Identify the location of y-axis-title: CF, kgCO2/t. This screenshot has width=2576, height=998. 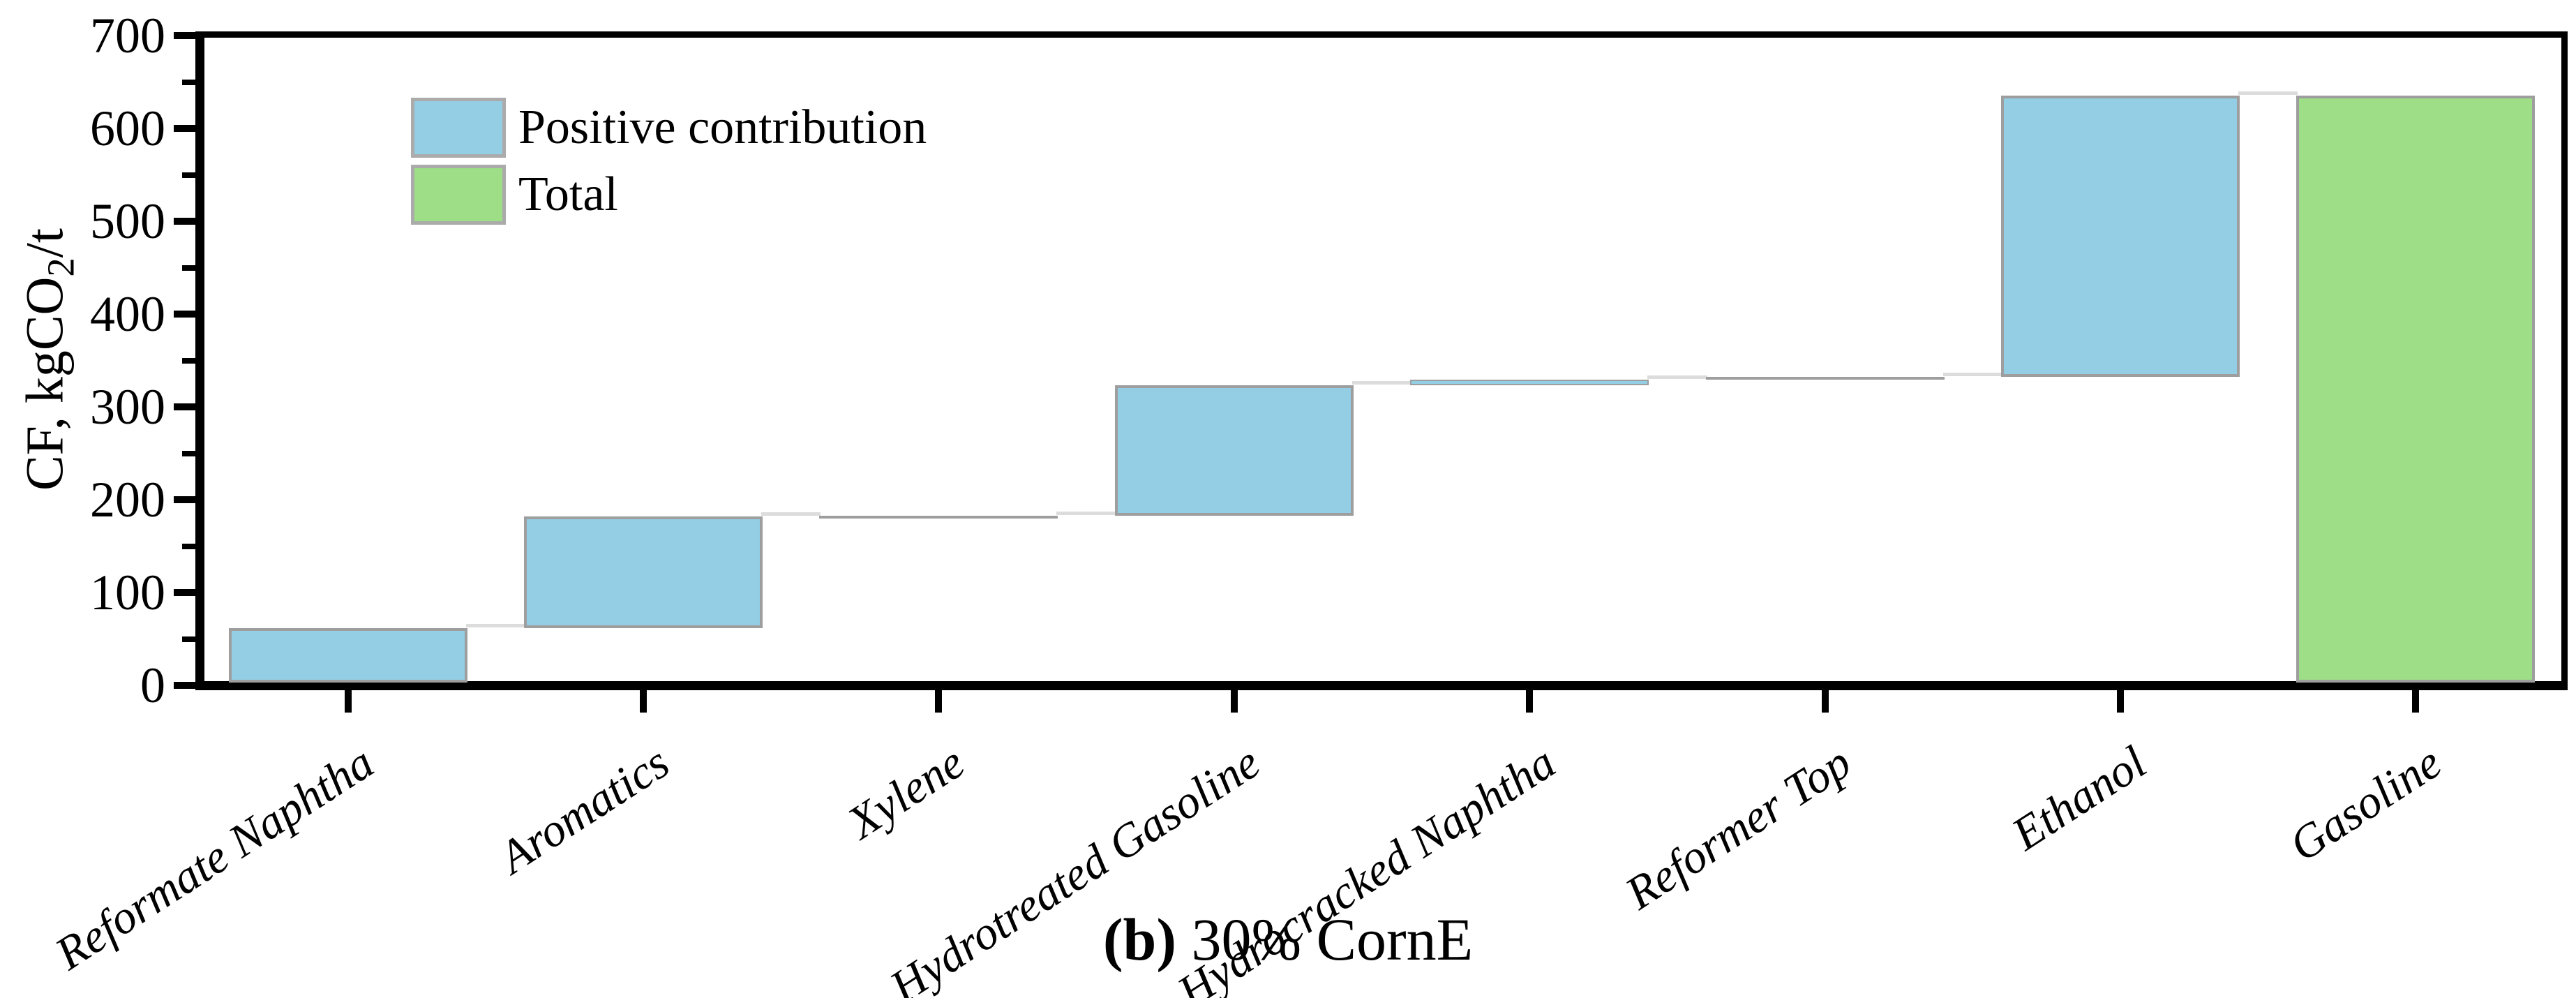
(48, 359).